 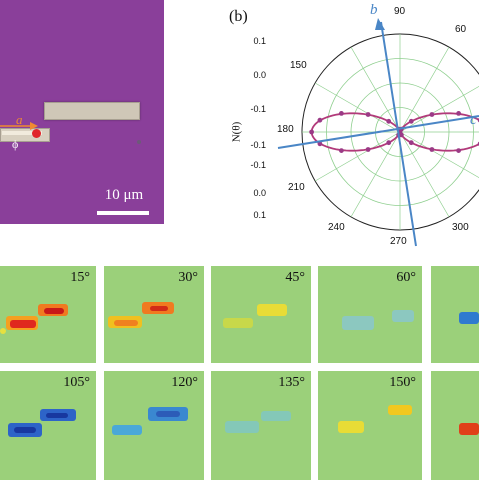 I want to click on tile-label: 150°, so click(x=402, y=382).